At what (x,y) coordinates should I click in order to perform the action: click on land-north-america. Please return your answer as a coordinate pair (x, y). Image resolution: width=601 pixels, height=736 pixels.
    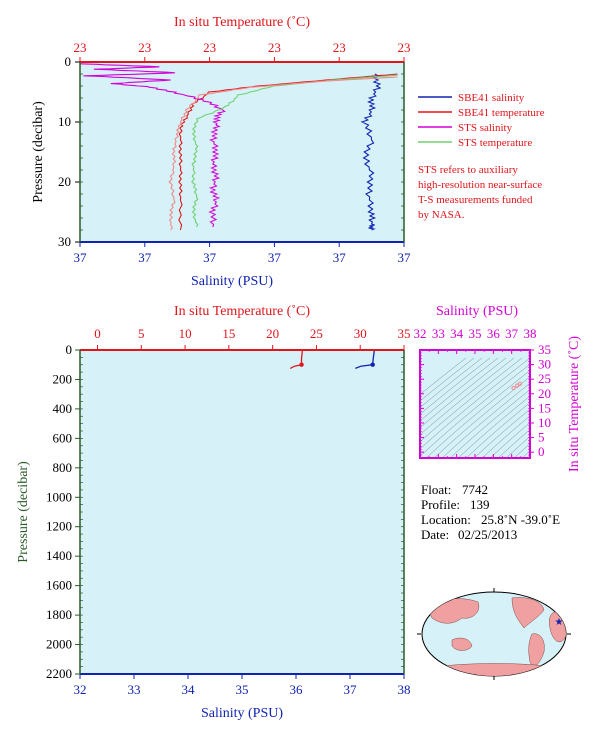
    Looking at the image, I should click on (528, 613).